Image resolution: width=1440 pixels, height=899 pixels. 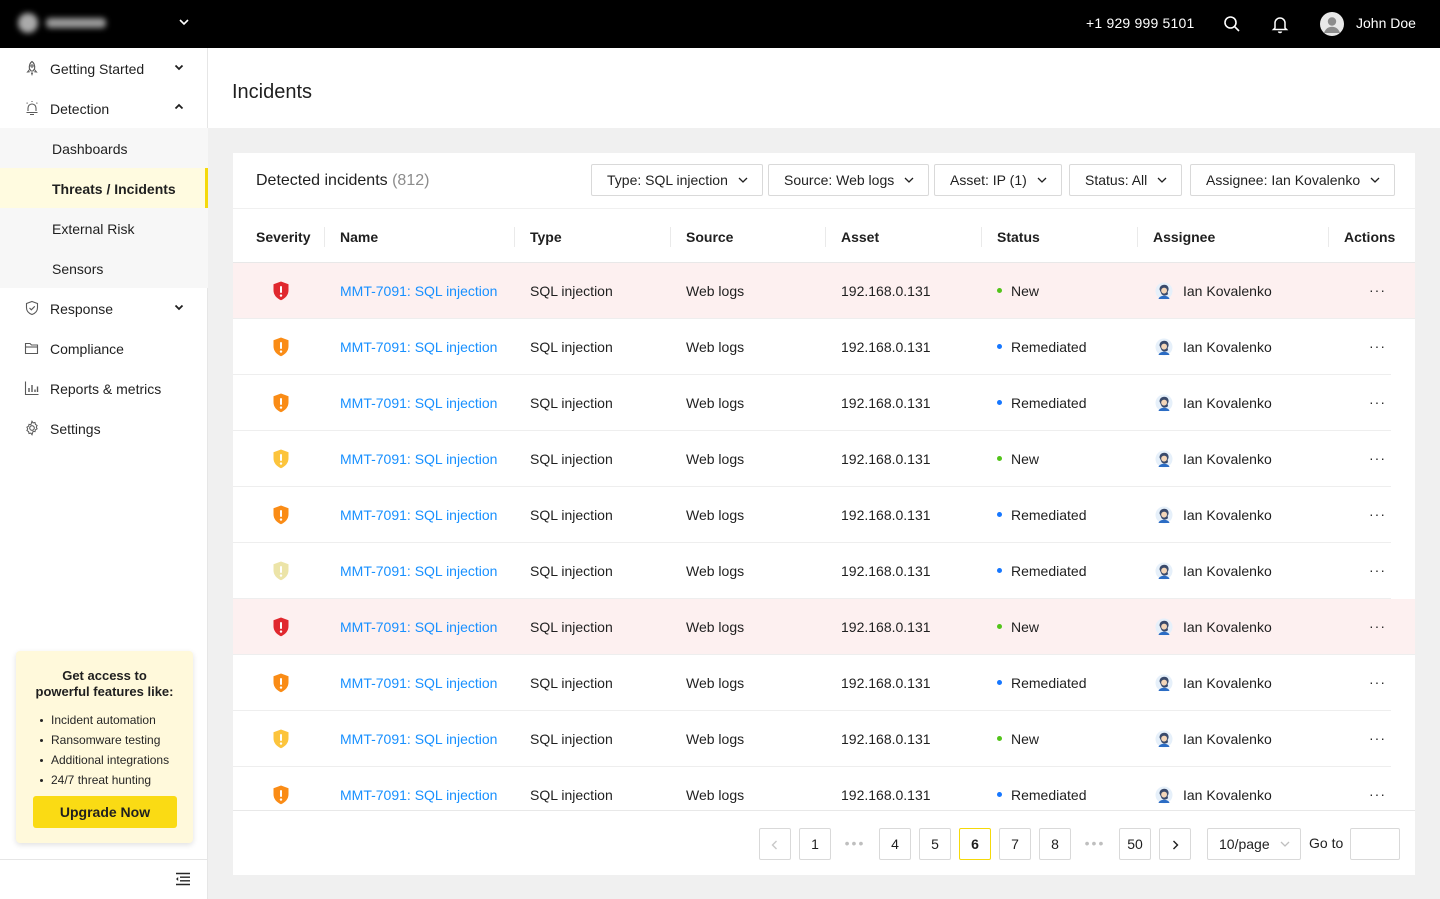 I want to click on sidebar-subitem-sensors: Sensors, so click(x=104, y=268).